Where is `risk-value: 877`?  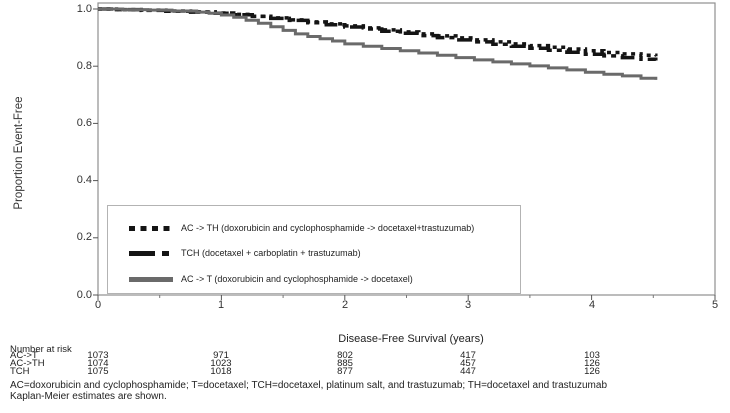
risk-value: 877 is located at coordinates (345, 371).